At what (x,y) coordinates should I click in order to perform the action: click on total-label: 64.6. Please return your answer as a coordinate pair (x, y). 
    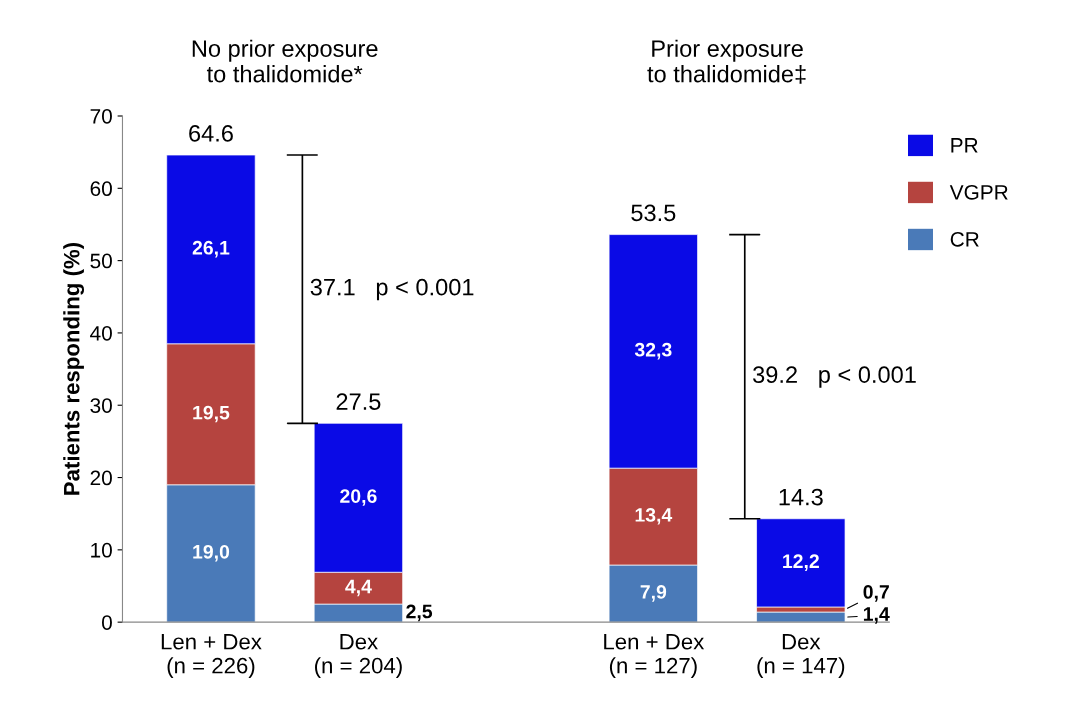
    Looking at the image, I should click on (211, 133).